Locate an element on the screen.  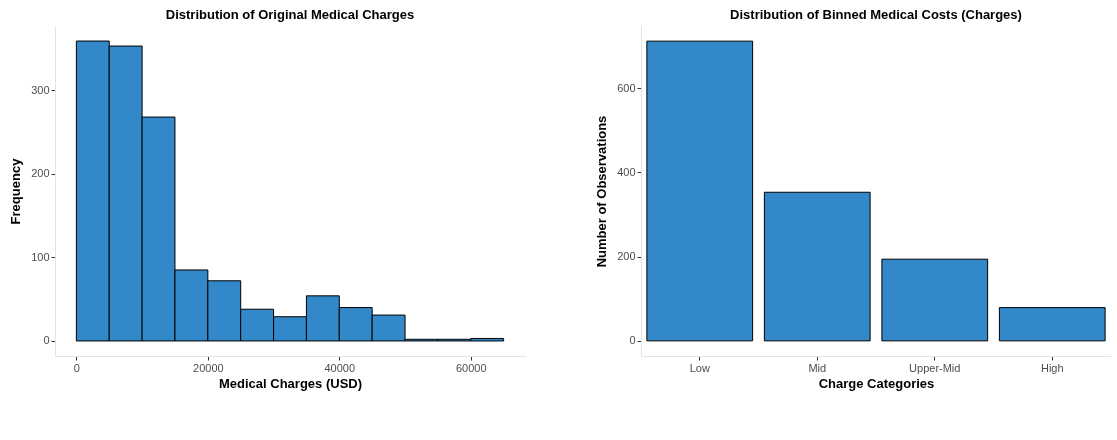
x-tick-label: High is located at coordinates (1052, 367).